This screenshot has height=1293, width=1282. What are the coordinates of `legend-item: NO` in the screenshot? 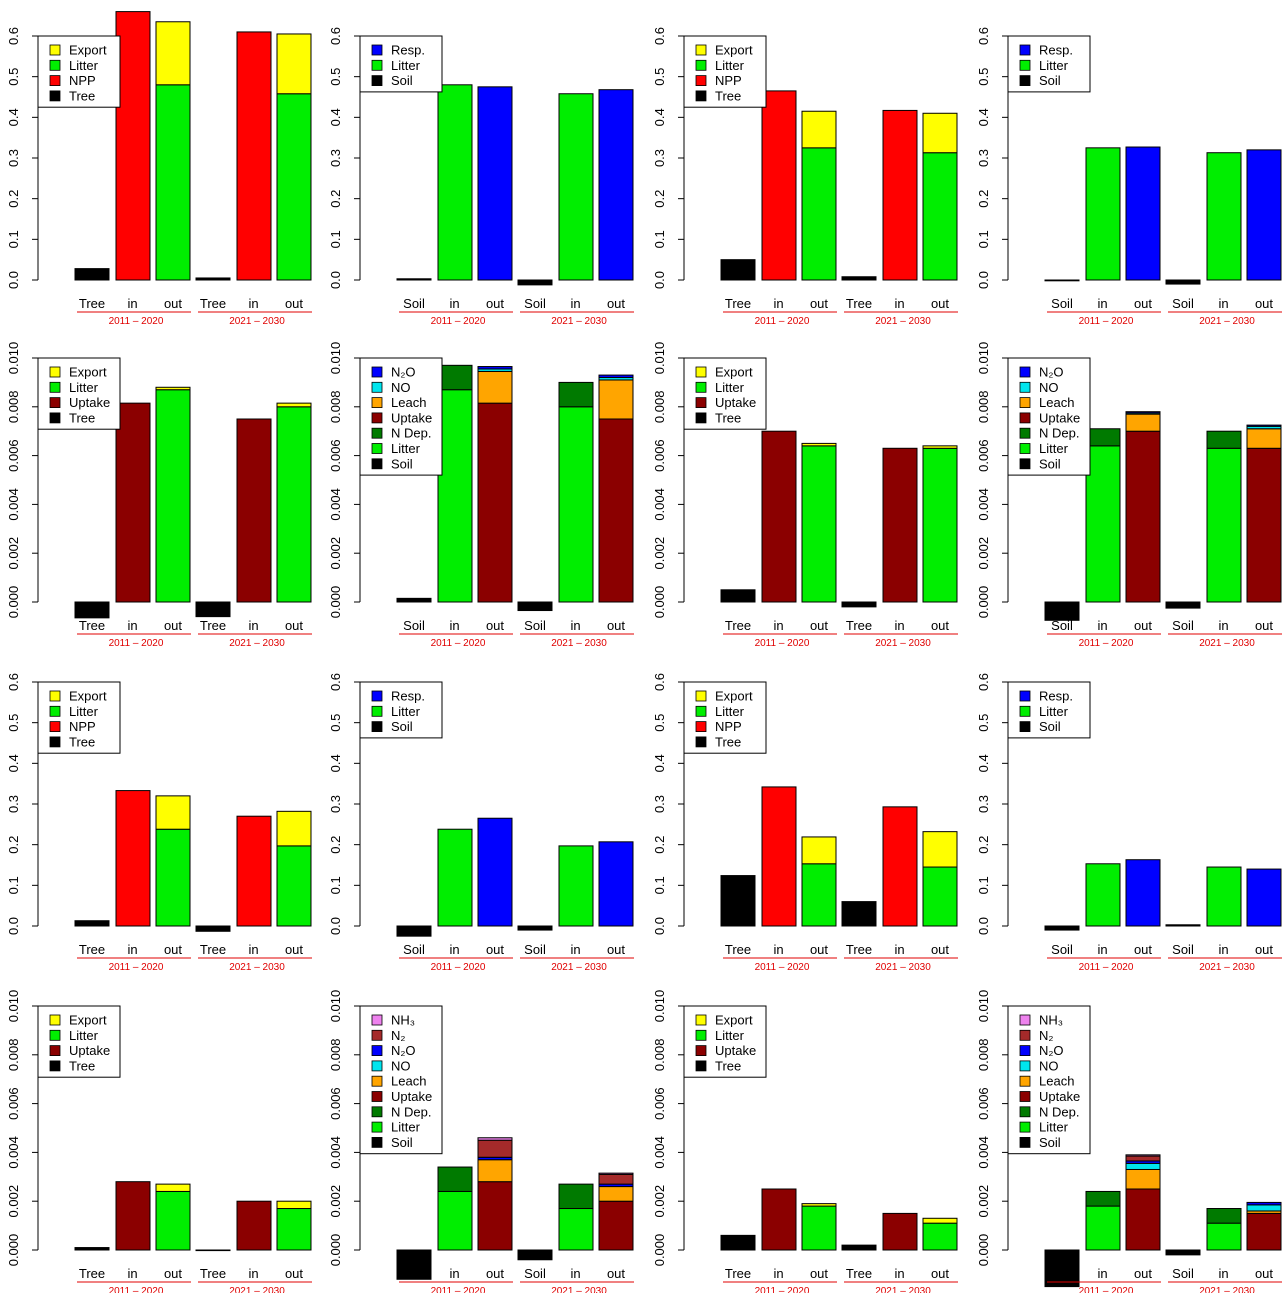 It's located at (401, 387).